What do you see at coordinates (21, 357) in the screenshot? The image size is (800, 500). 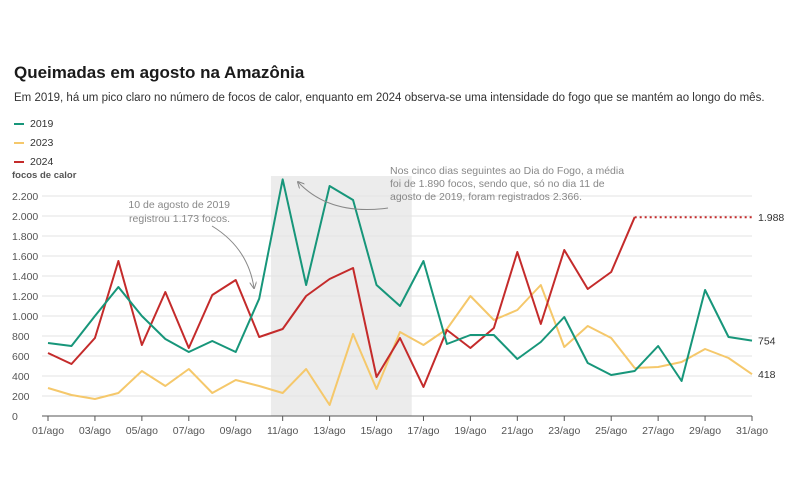 I see `y-tick-label: 600` at bounding box center [21, 357].